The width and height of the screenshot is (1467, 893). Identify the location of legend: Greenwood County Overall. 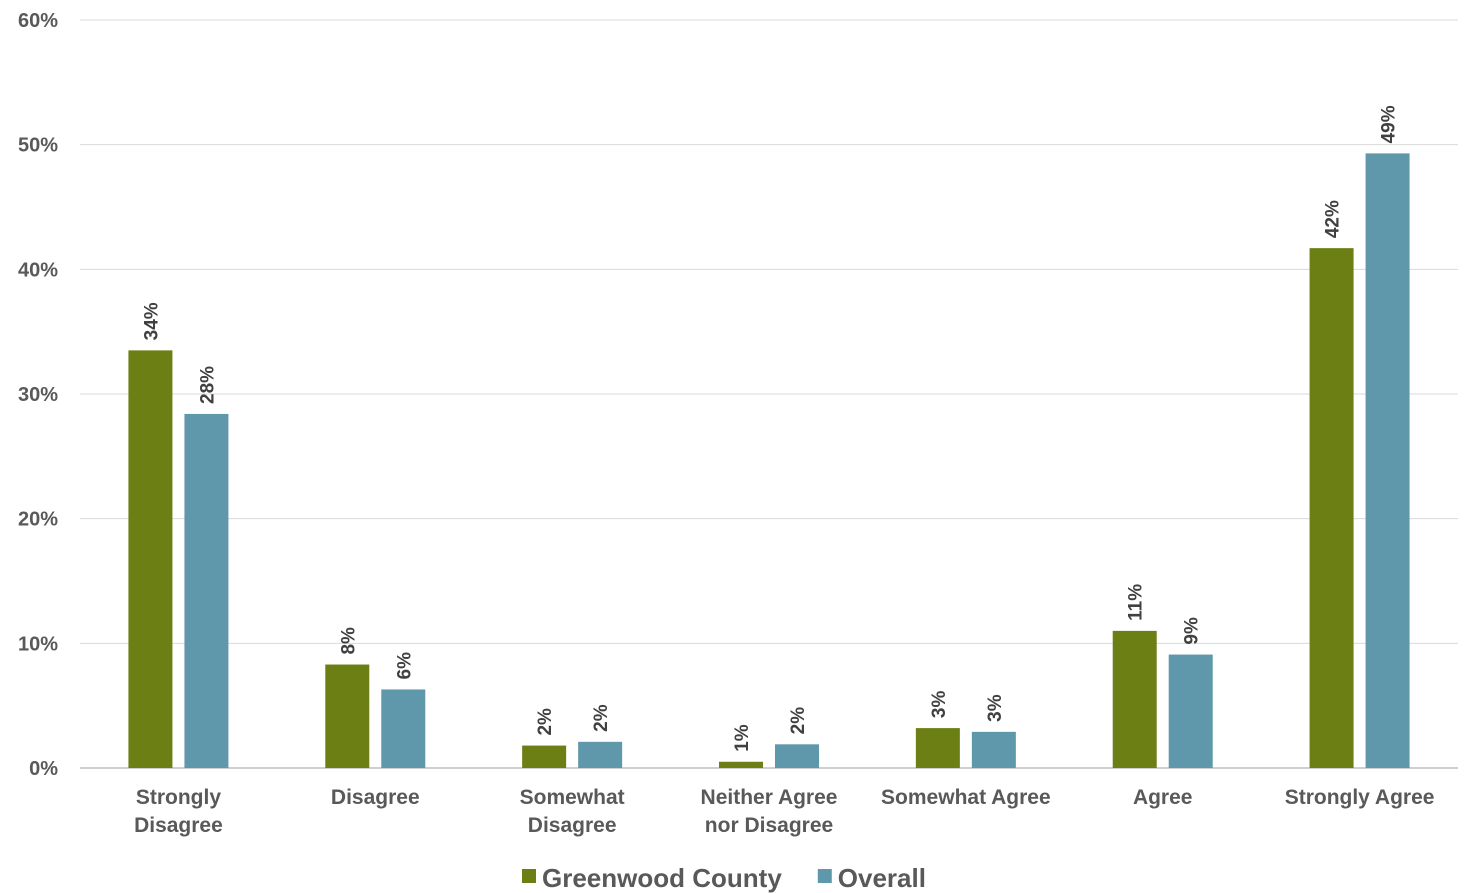
(724, 878).